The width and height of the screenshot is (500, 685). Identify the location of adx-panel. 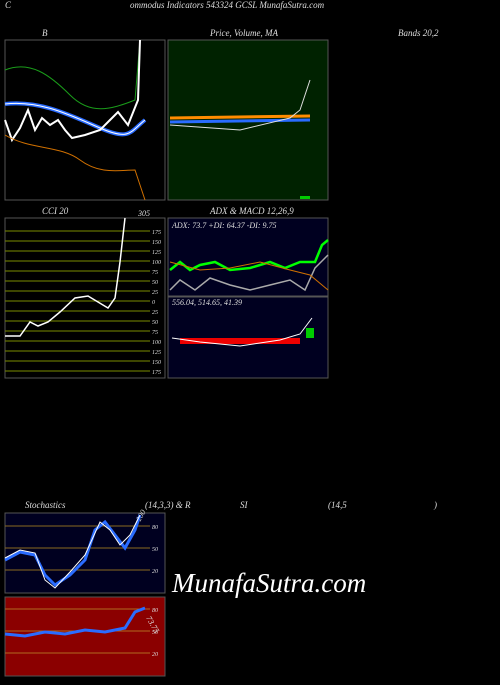
(248, 257).